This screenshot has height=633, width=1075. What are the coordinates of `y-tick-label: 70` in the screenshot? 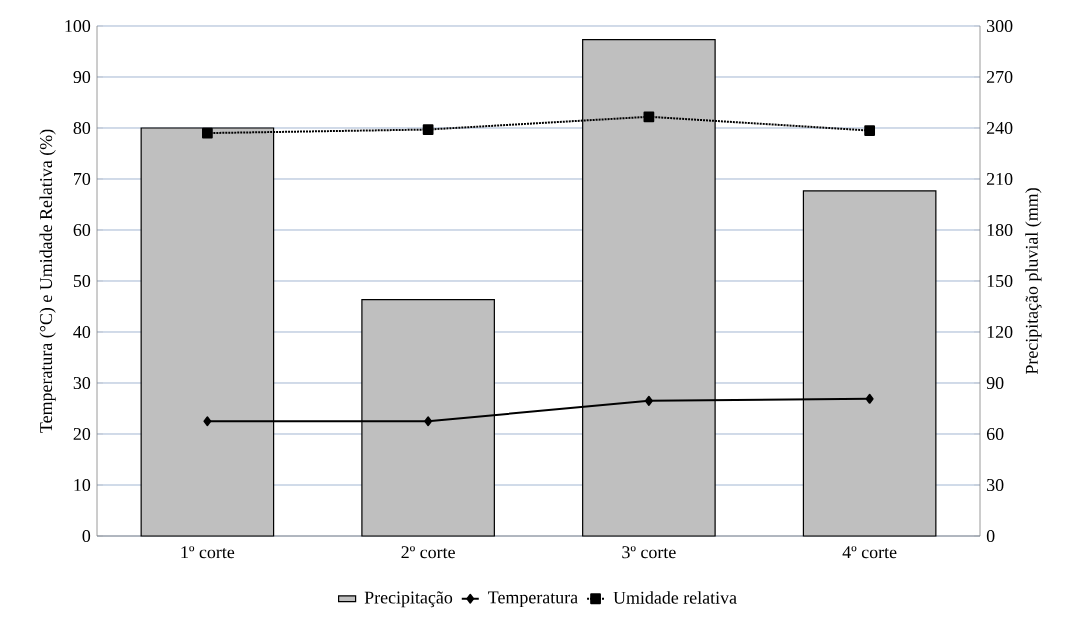 It's located at (82, 179).